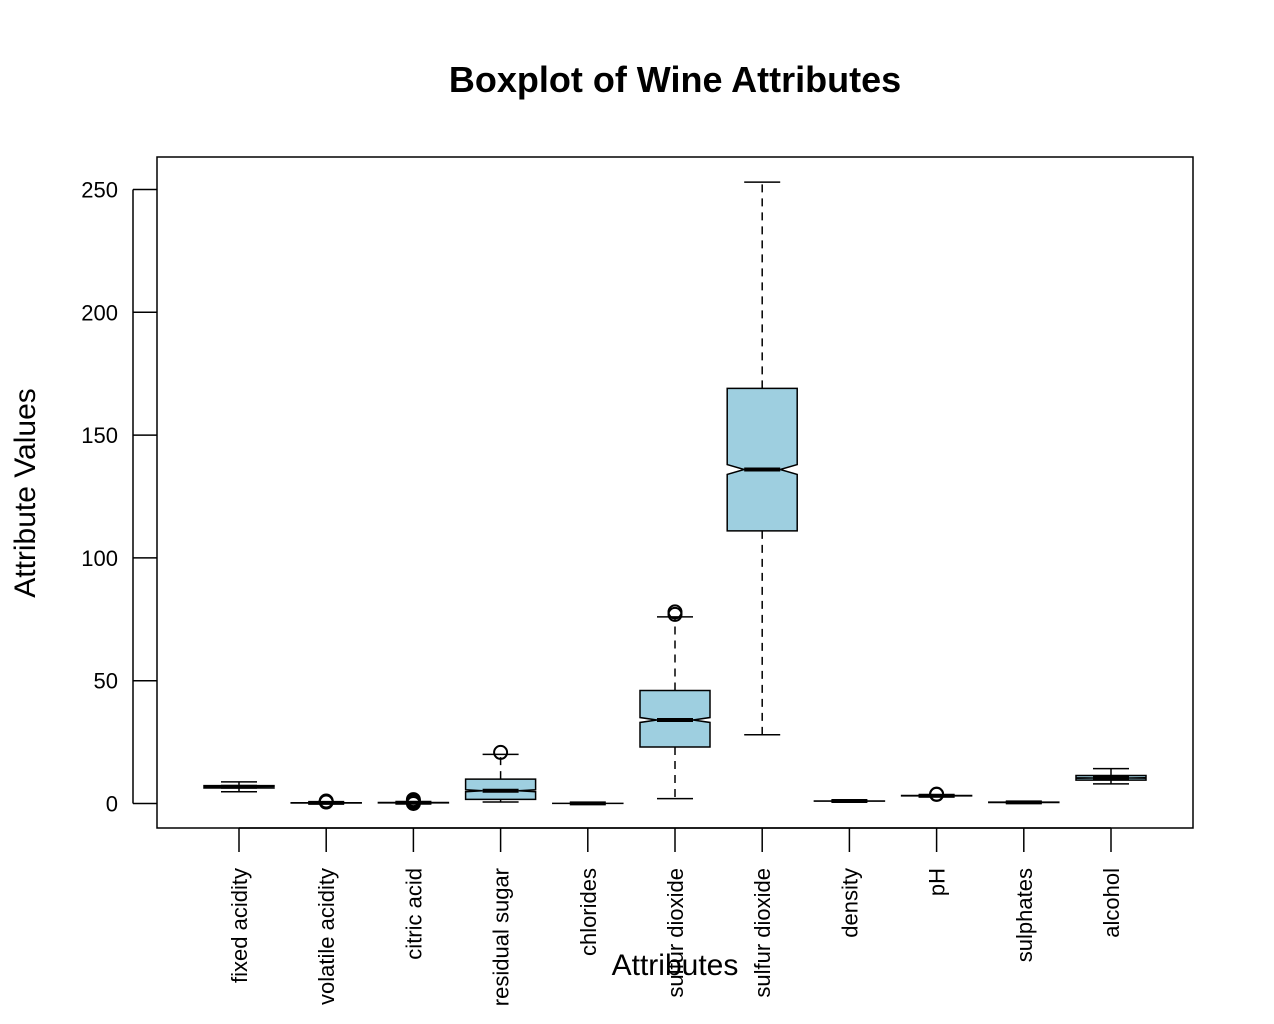 This screenshot has height=1024, width=1274. I want to click on x-tick-label: fixed acidity, so click(239, 925).